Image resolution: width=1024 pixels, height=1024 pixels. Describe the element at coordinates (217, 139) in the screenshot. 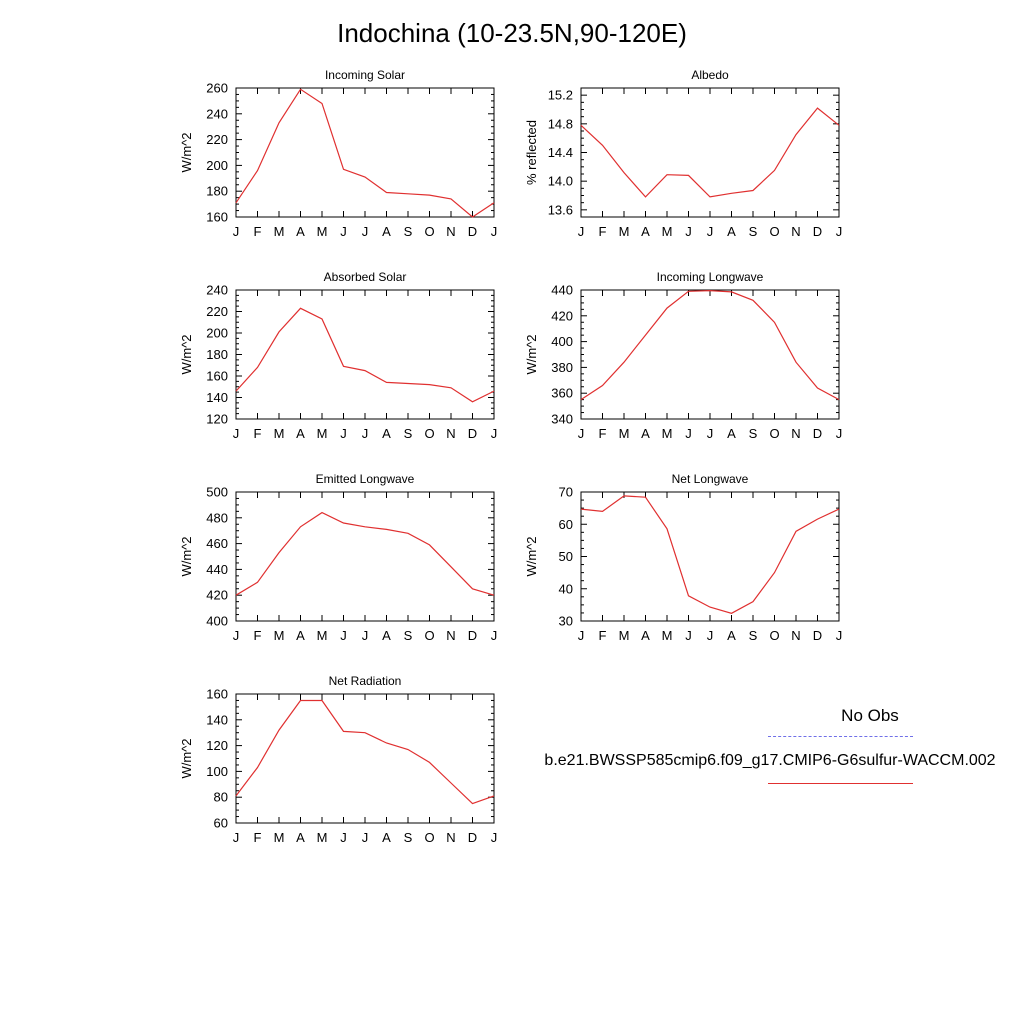

I see `y-tick-label: 220` at that location.